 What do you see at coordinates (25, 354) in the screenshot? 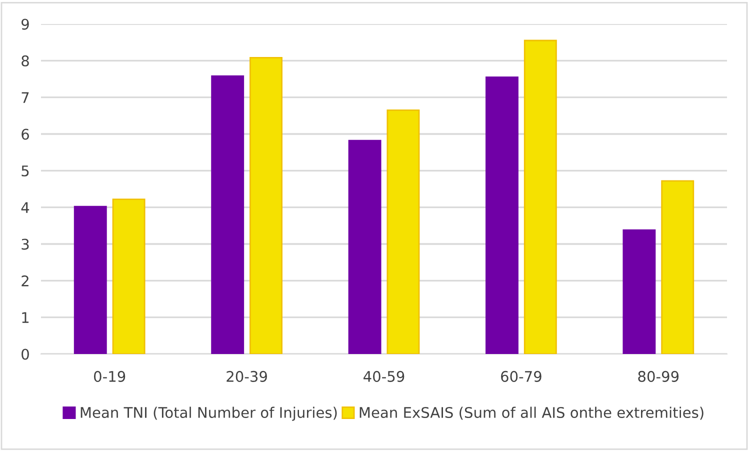
I see `y-tick-label: 0` at bounding box center [25, 354].